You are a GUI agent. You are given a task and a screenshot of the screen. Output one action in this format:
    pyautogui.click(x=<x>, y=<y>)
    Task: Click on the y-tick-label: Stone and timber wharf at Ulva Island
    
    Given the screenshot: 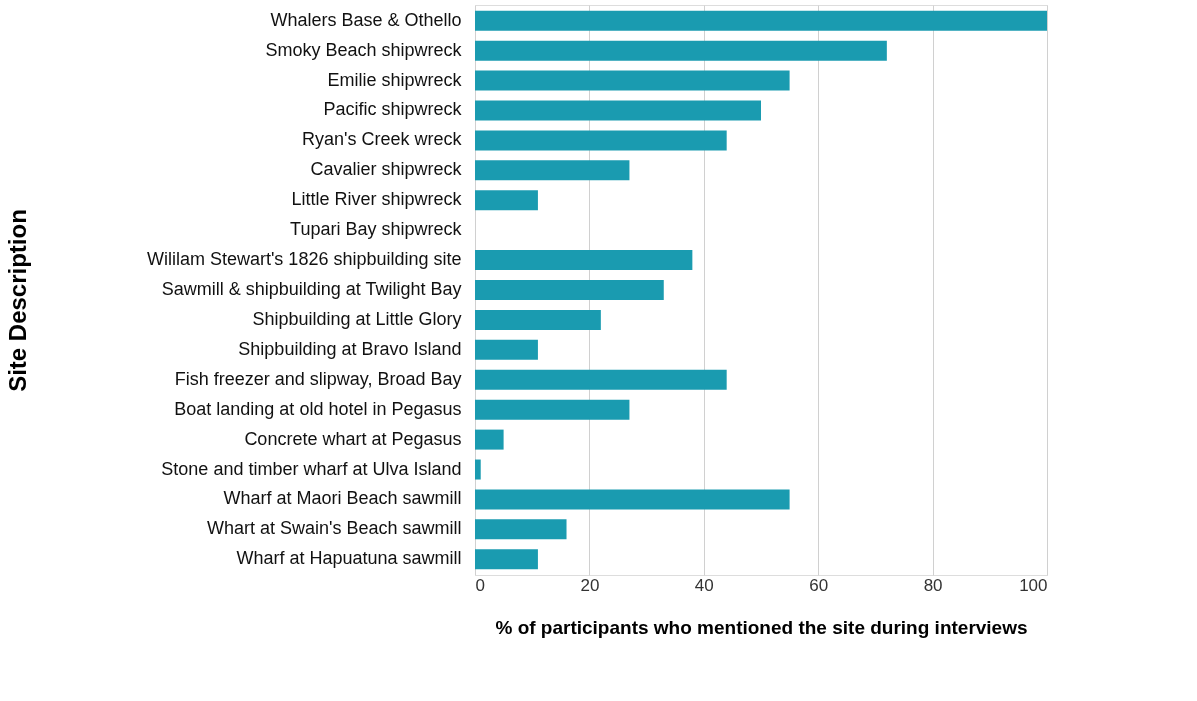 What is the action you would take?
    pyautogui.click(x=311, y=468)
    